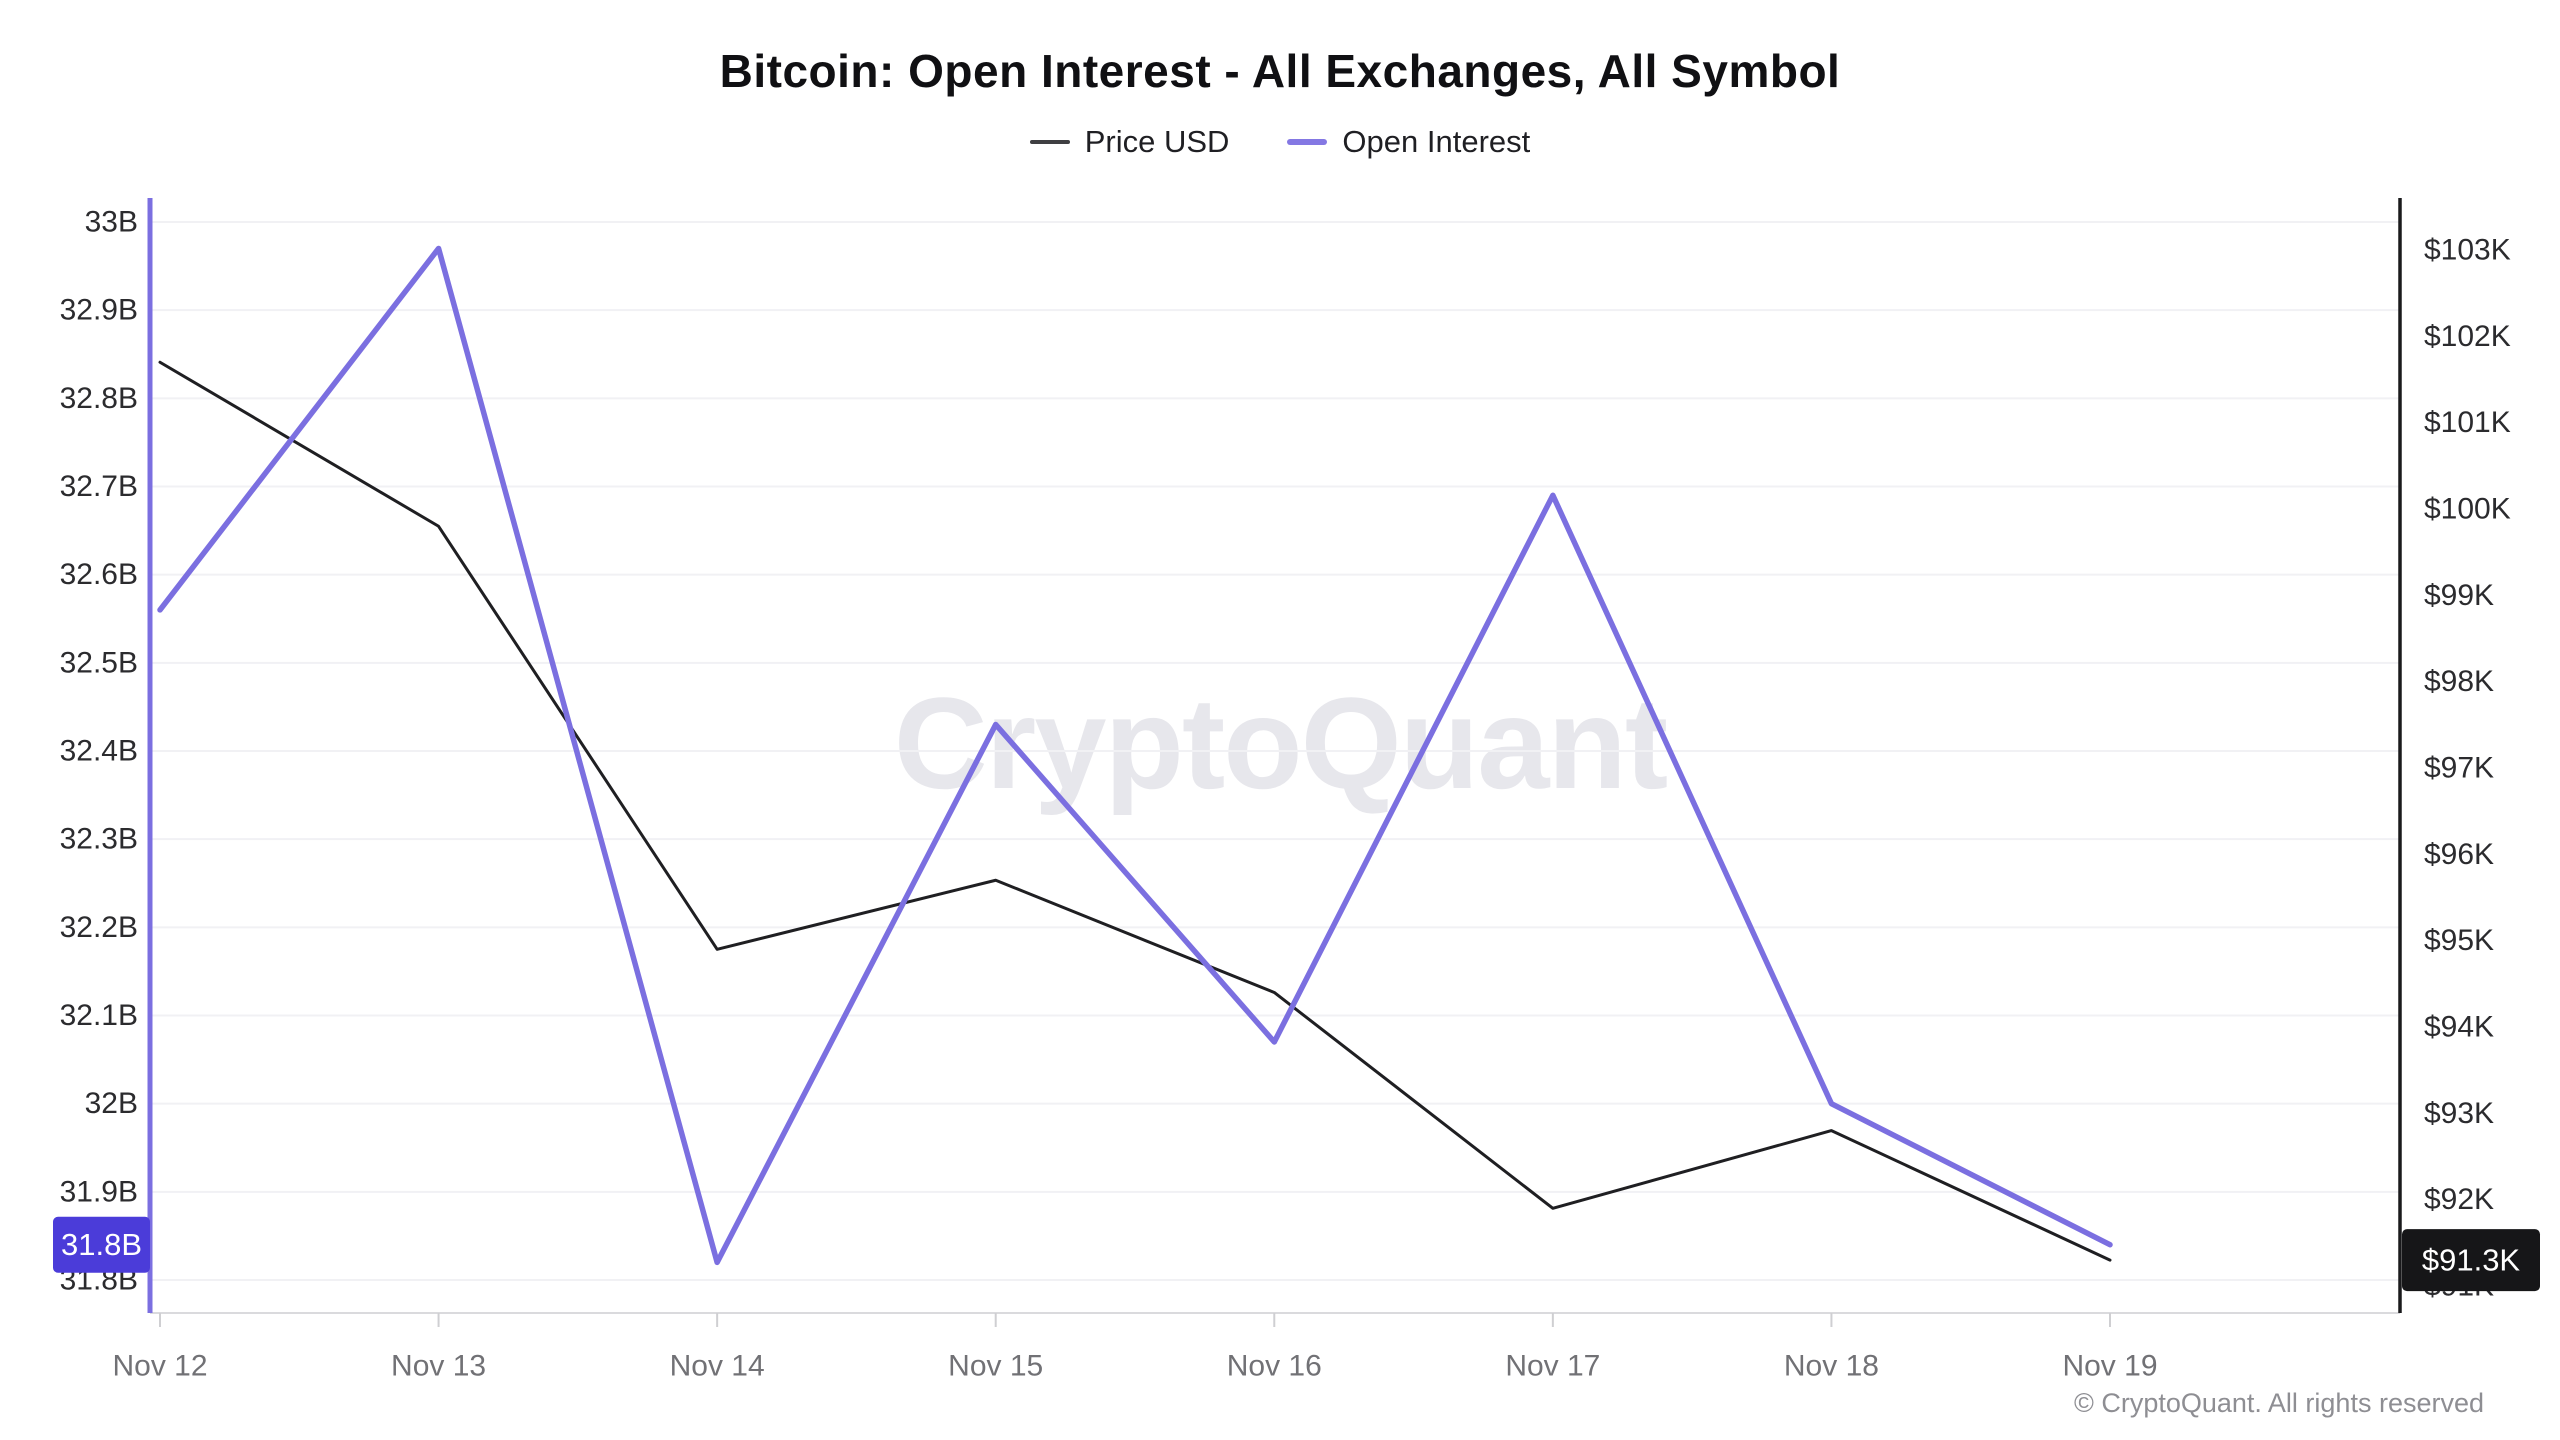  What do you see at coordinates (2459, 854) in the screenshot?
I see `right-axis-tick-label: $96K` at bounding box center [2459, 854].